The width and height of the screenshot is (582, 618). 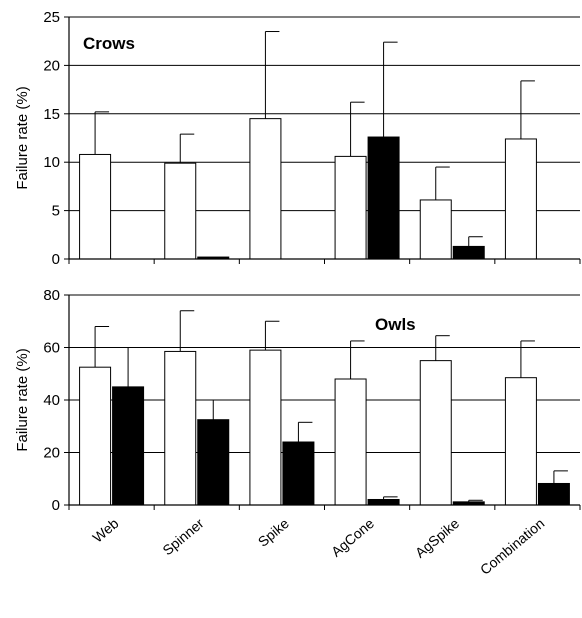 I want to click on category-label-agspike: AgSpike, so click(x=437, y=538).